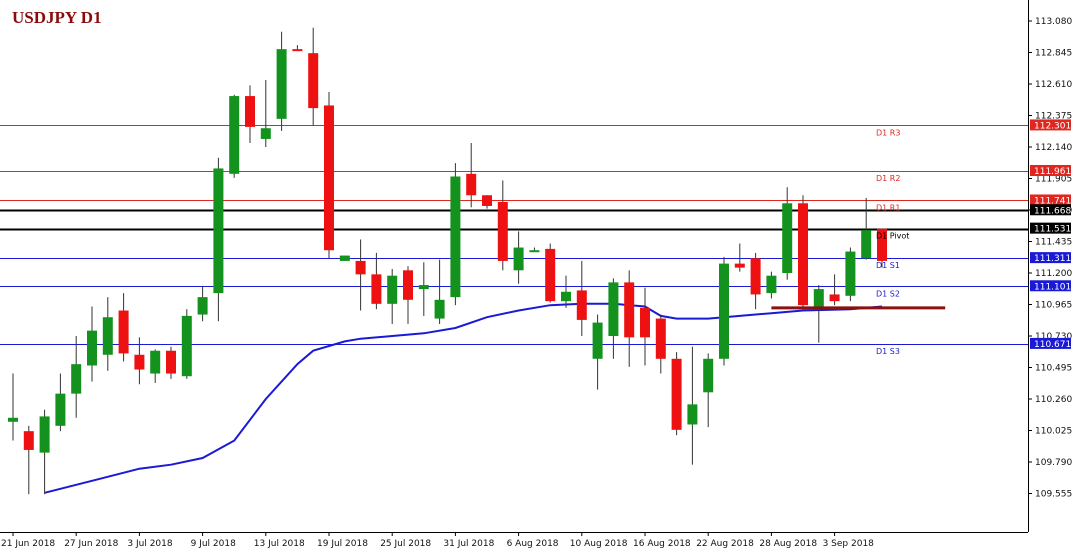 The width and height of the screenshot is (1081, 553). I want to click on price-tick-label: 110.965, so click(1053, 306).